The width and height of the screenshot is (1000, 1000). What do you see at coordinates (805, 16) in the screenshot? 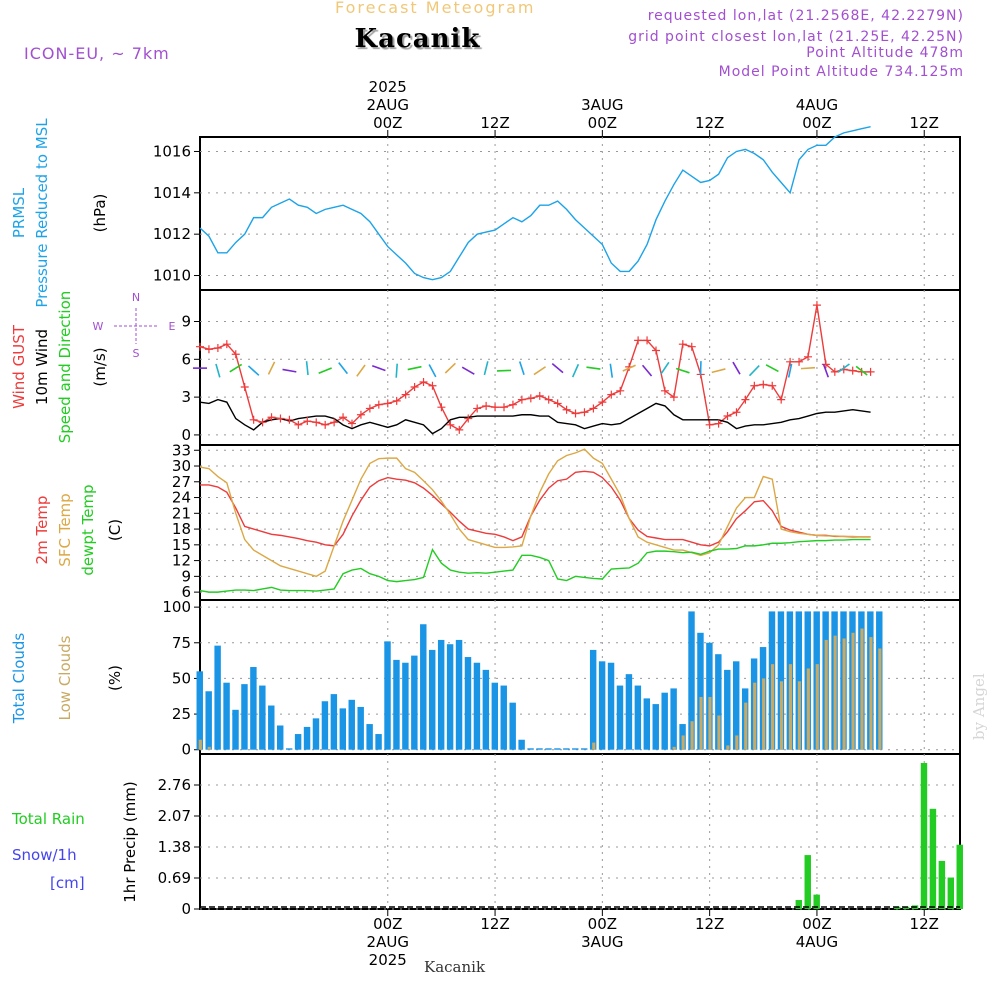
I see `requested-coords: requested lon,lat (21.2568E, 42.2279N)` at bounding box center [805, 16].